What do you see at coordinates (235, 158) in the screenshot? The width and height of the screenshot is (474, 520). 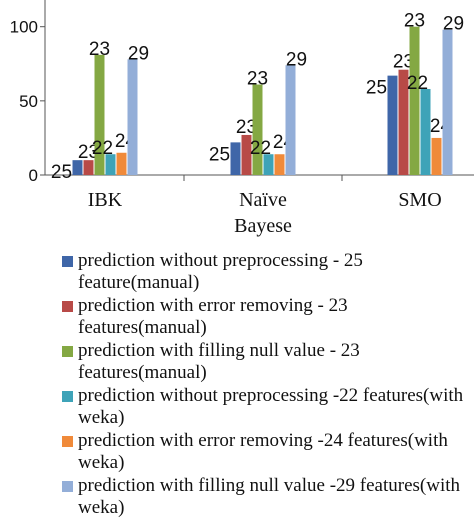 I see `bar-1-na-ve-bayese` at bounding box center [235, 158].